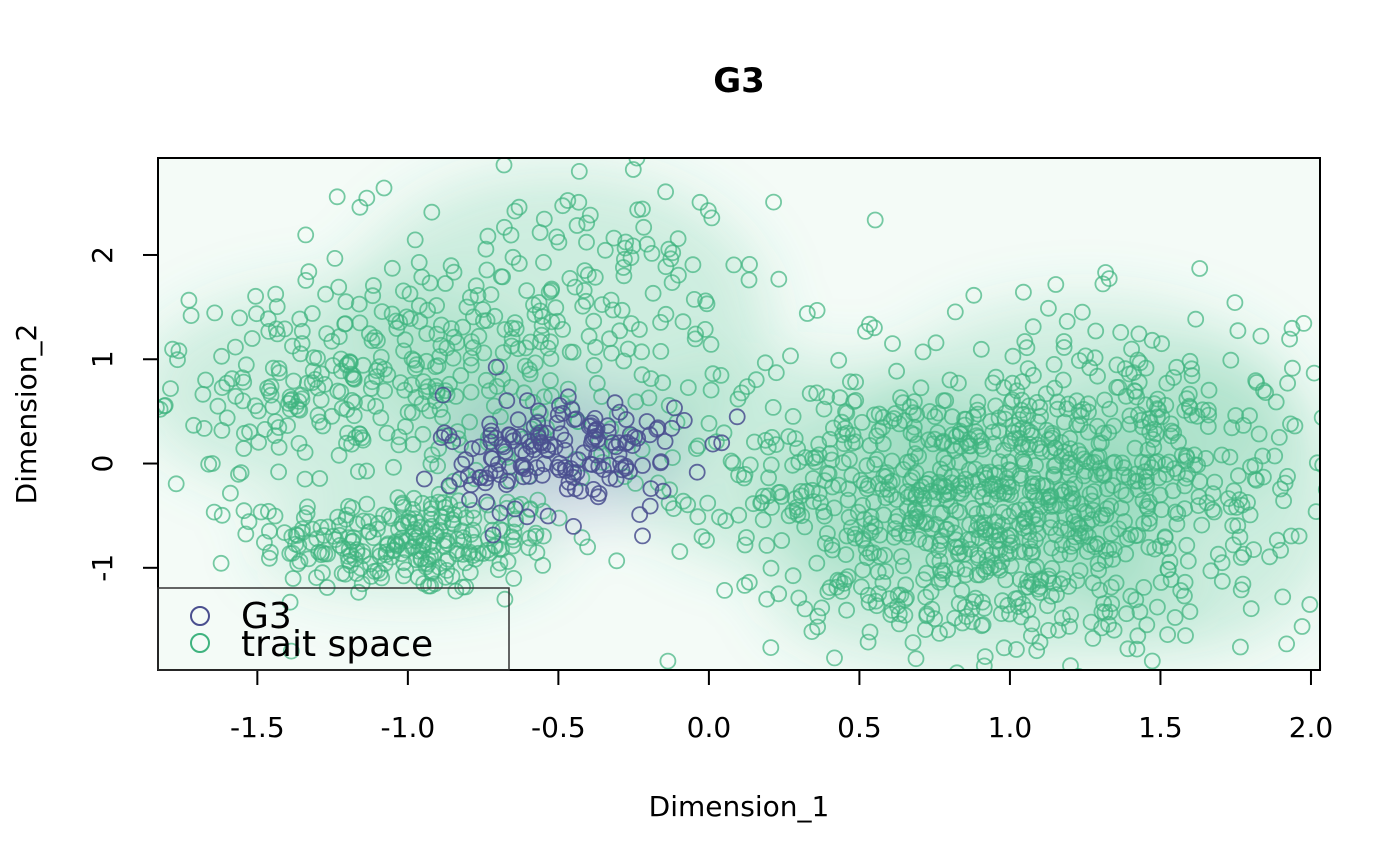 The height and width of the screenshot is (866, 1400). What do you see at coordinates (102, 568) in the screenshot?
I see `y-tick-label: -1` at bounding box center [102, 568].